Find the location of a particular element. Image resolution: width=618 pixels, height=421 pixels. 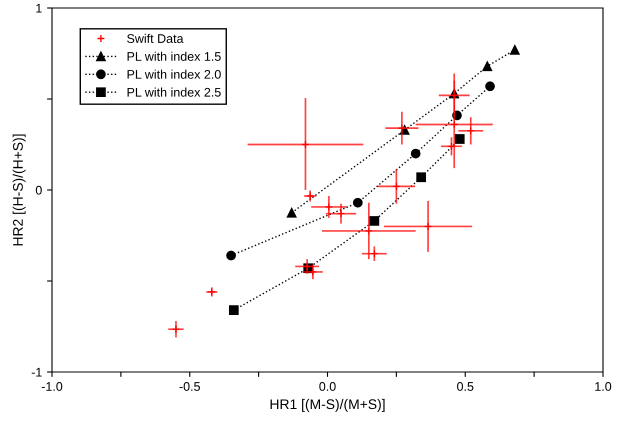

legend-label: PL with index 2.0 is located at coordinates (174, 74).